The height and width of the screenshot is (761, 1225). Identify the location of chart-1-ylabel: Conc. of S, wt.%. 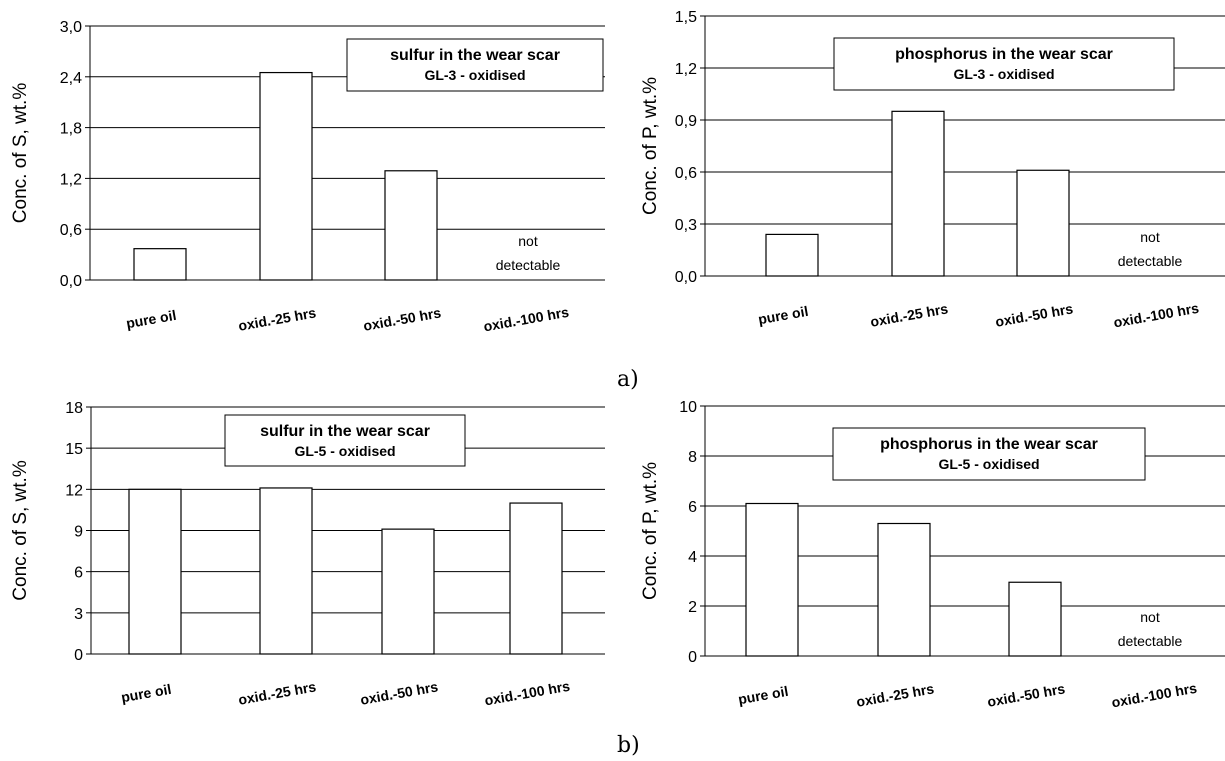
(20, 153).